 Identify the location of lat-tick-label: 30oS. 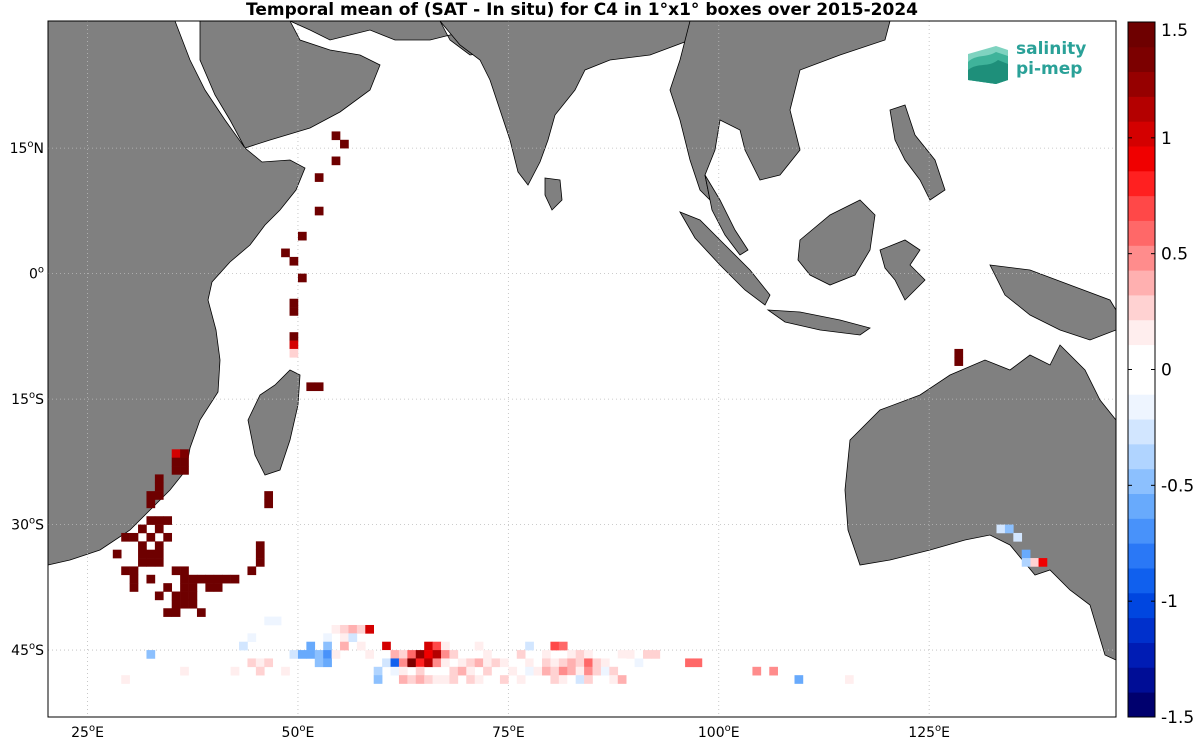
(27, 525).